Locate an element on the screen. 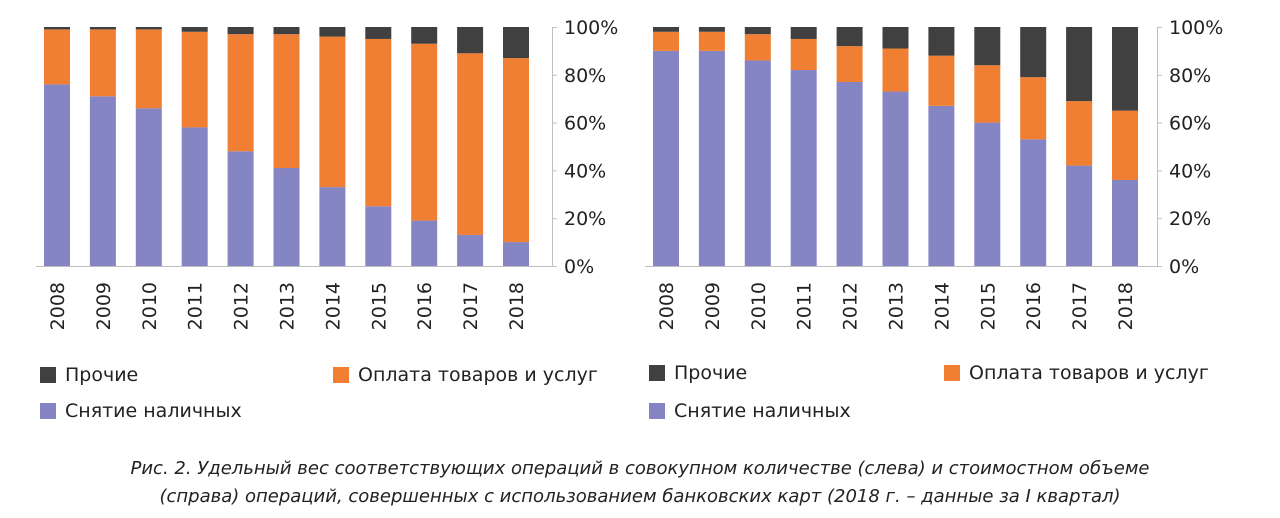 The width and height of the screenshot is (1280, 518). x-tick-label: 2016 is located at coordinates (425, 306).